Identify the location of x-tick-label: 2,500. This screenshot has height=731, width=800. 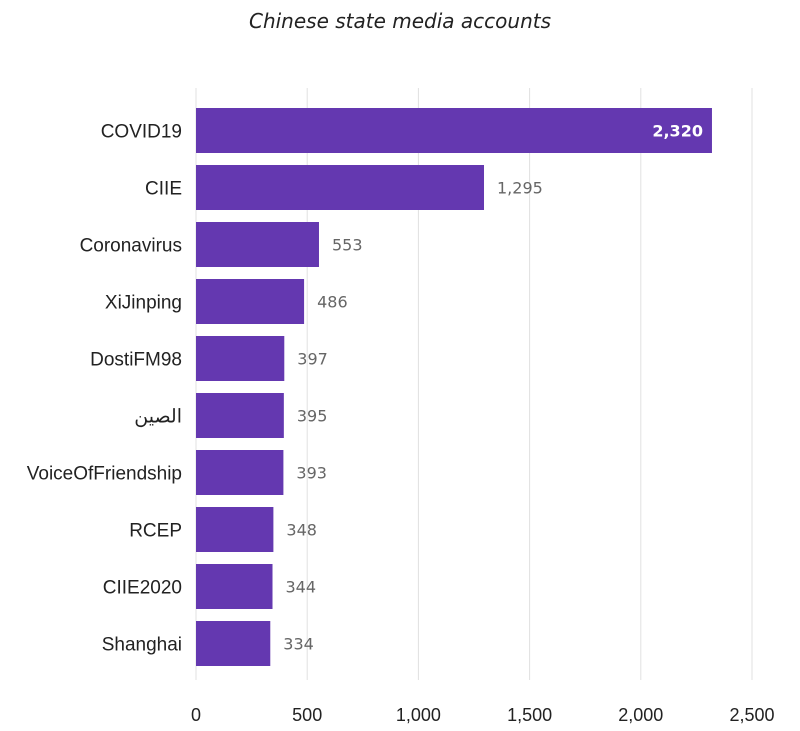
(751, 715).